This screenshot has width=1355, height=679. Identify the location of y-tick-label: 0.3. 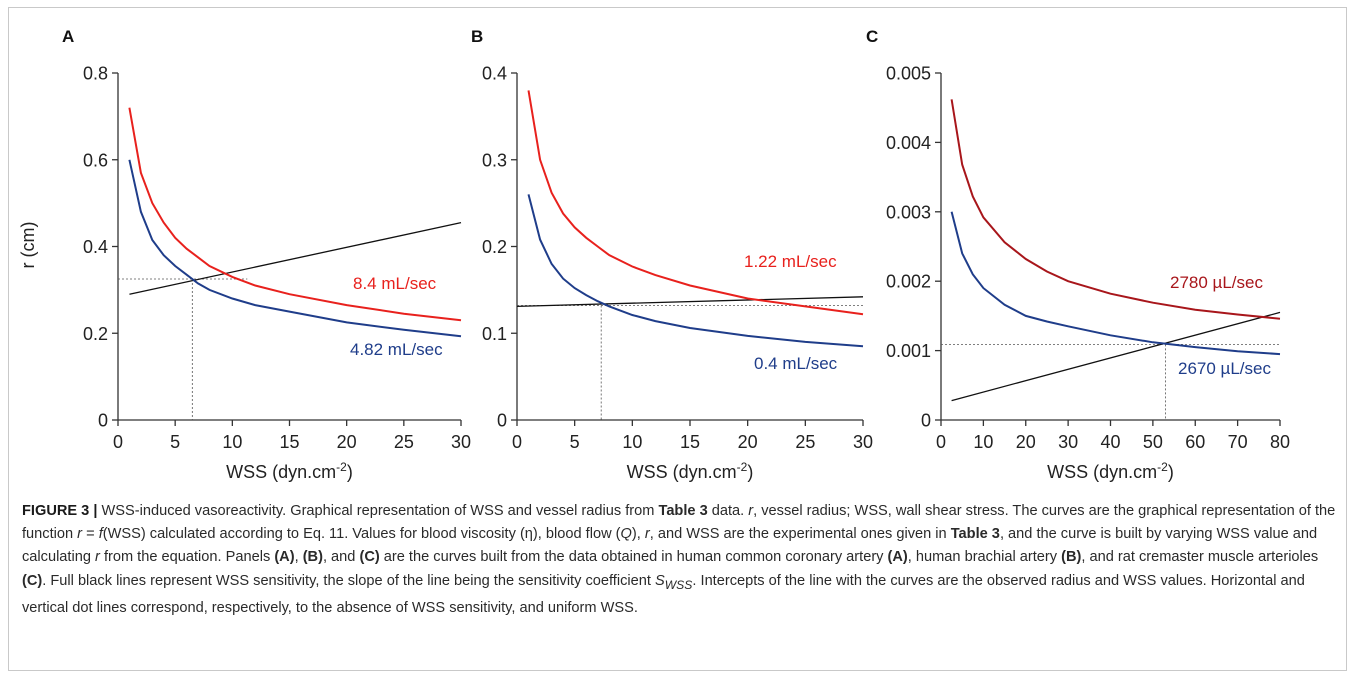
(494, 160).